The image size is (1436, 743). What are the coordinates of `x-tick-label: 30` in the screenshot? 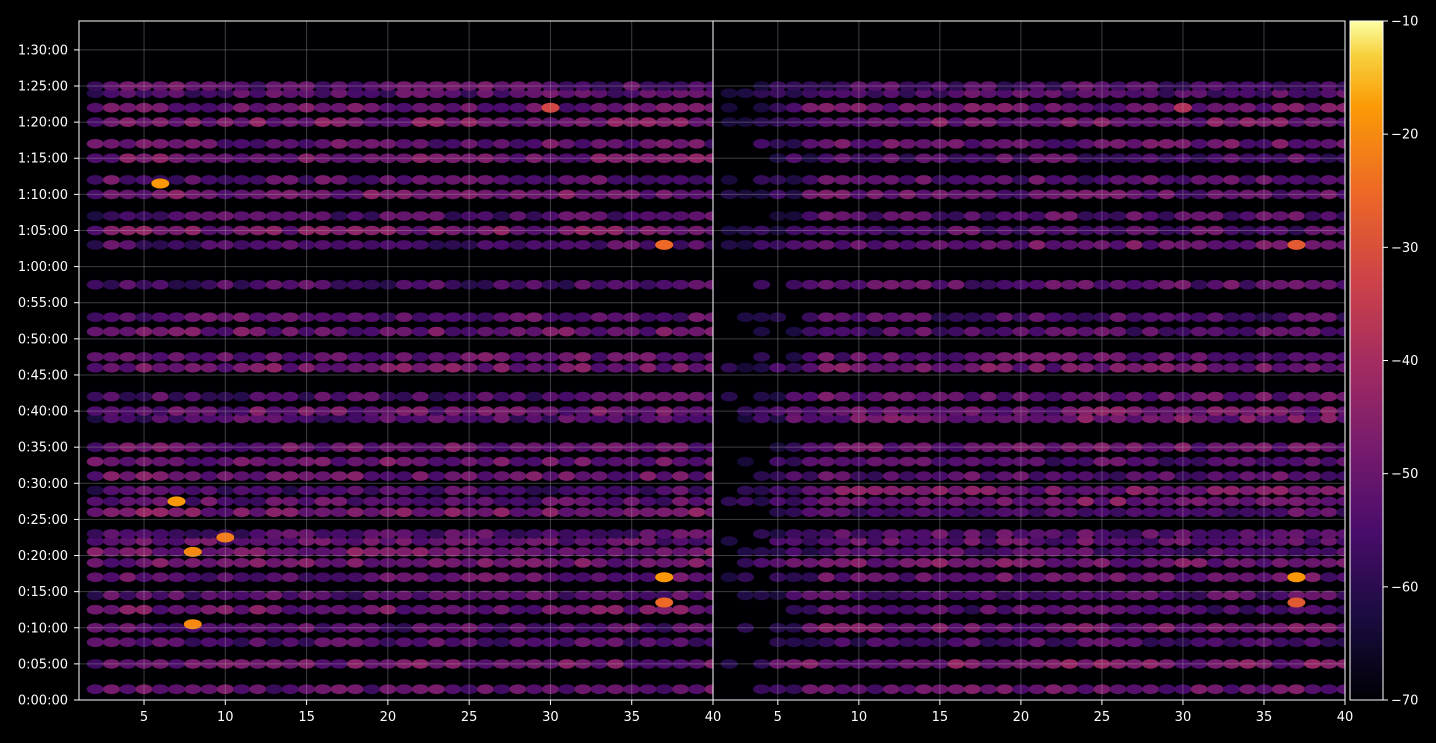 It's located at (1183, 717).